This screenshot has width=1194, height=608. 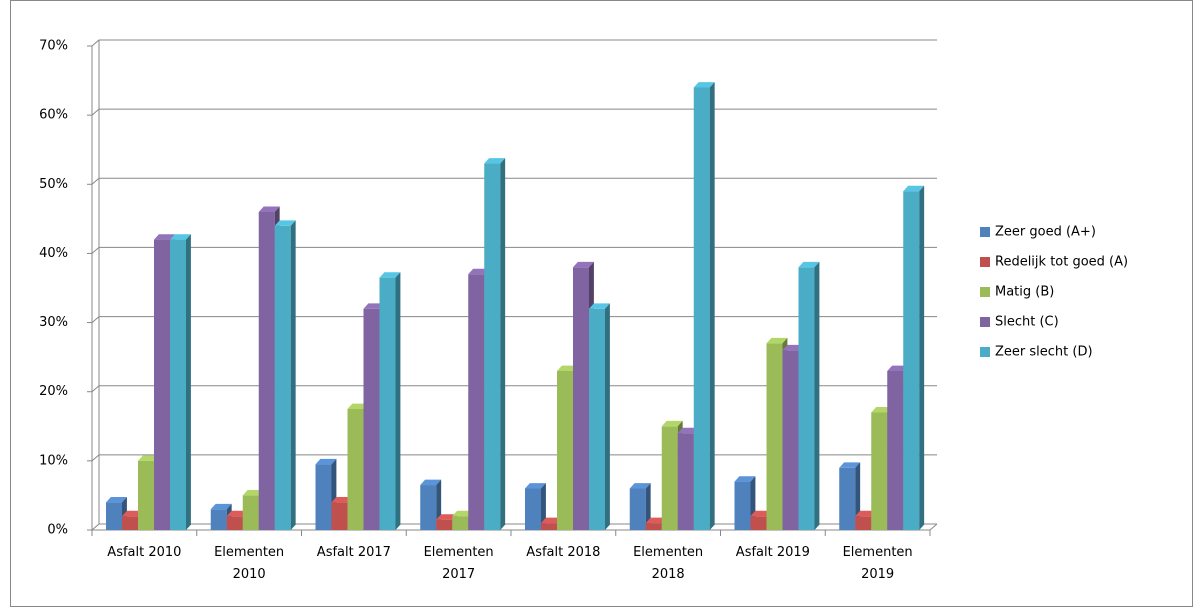 I want to click on x-tick-label: Elementen 2019, so click(x=877, y=563).